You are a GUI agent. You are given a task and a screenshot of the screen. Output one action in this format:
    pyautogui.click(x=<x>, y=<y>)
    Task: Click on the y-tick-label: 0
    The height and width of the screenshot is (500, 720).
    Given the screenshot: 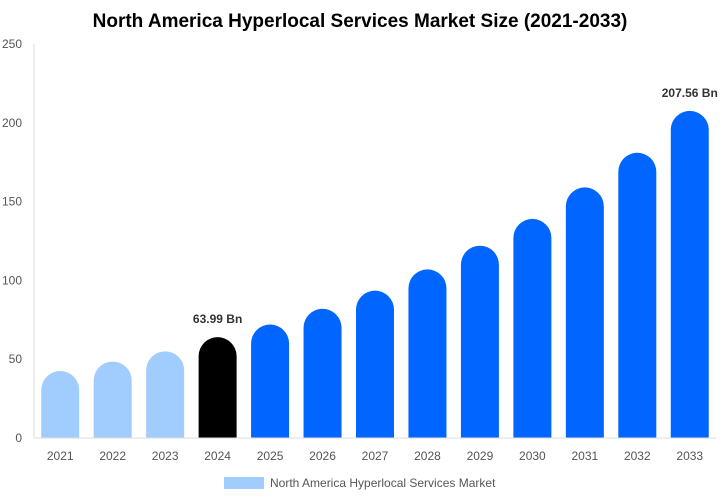 What is the action you would take?
    pyautogui.click(x=18, y=438)
    